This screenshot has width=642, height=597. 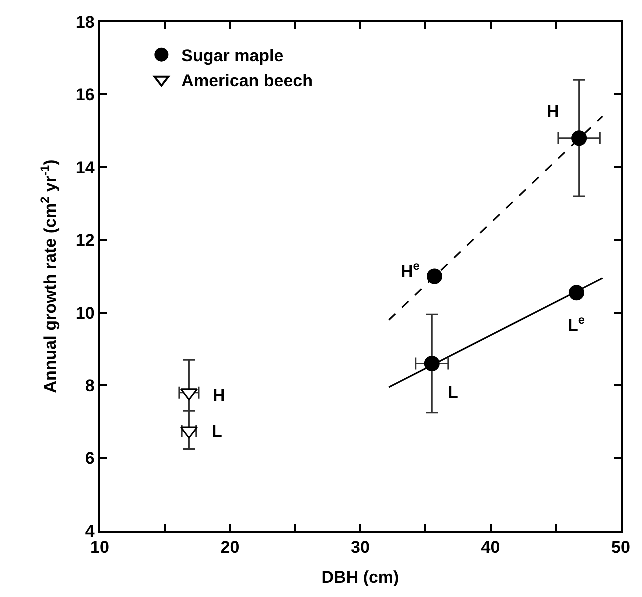 I want to click on y-tick-label: 18, so click(x=85, y=22).